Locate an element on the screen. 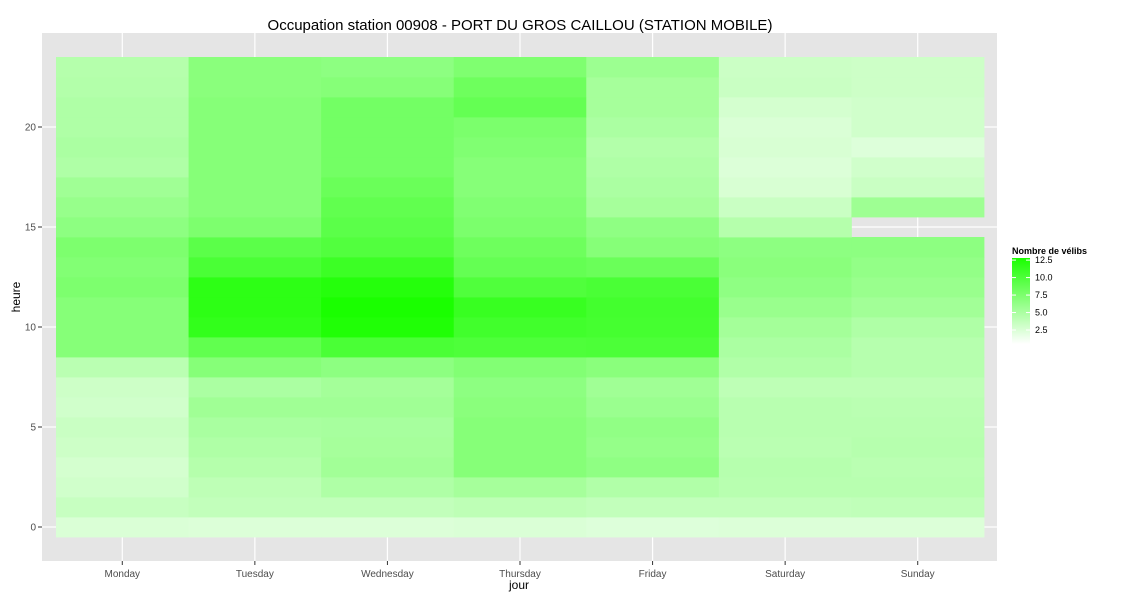 This screenshot has height=600, width=1125. legend-tick-label: 7.5 is located at coordinates (1041, 295).